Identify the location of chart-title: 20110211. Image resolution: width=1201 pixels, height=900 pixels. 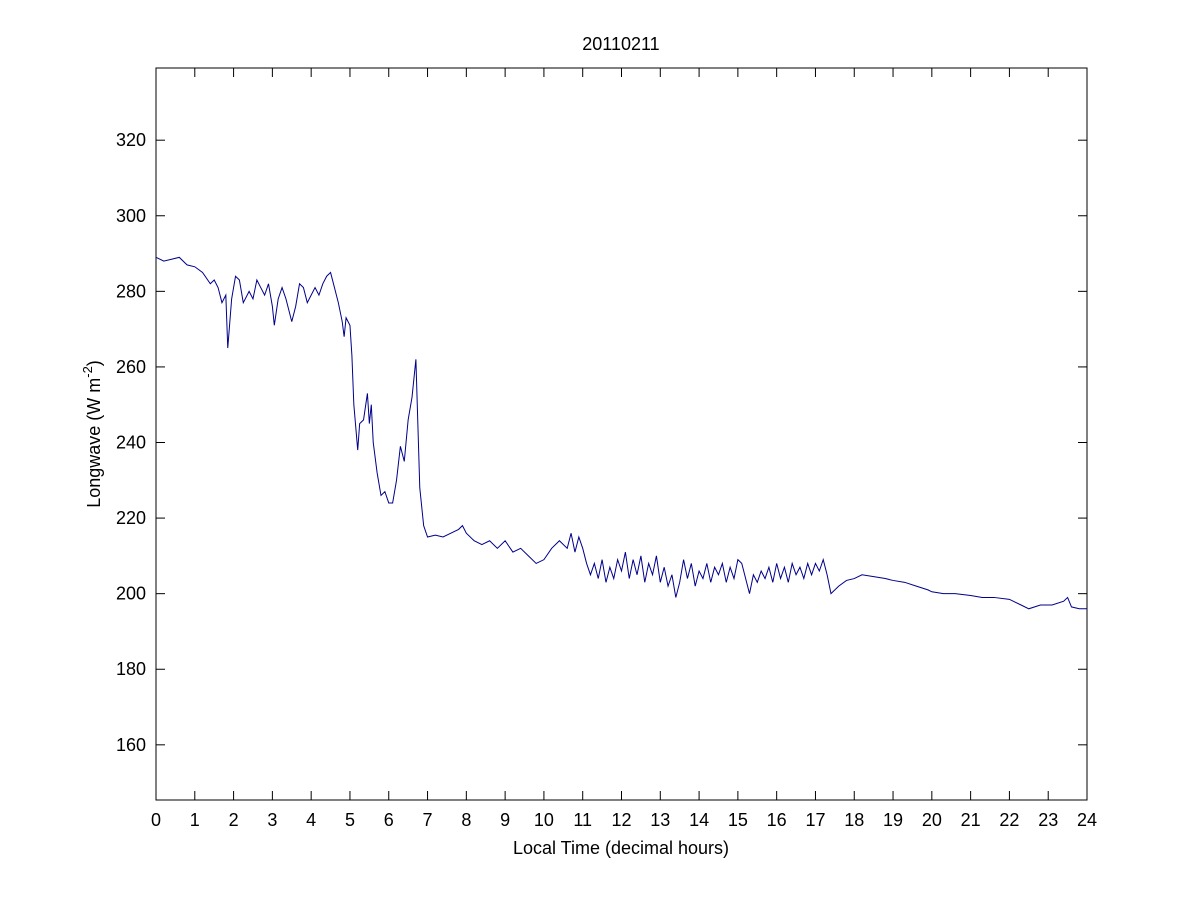
(620, 44).